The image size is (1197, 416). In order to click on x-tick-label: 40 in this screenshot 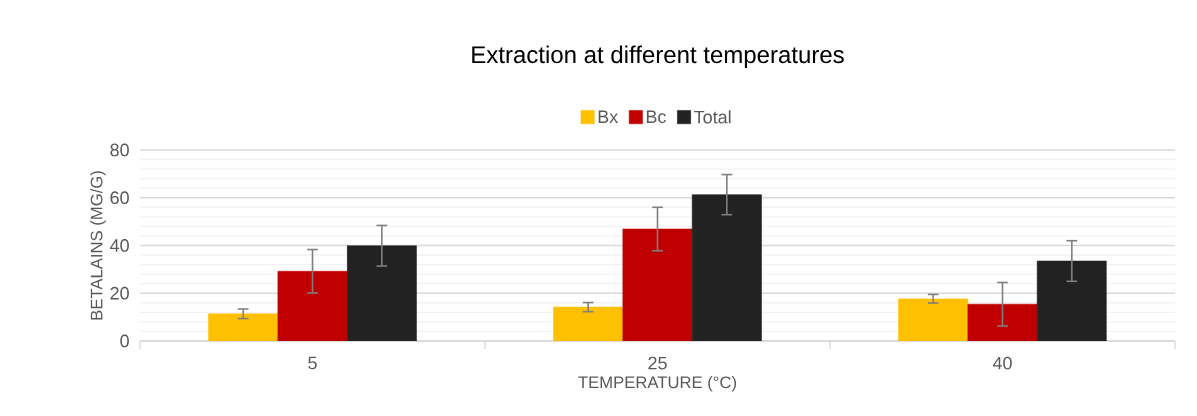, I will do `click(1002, 363)`.